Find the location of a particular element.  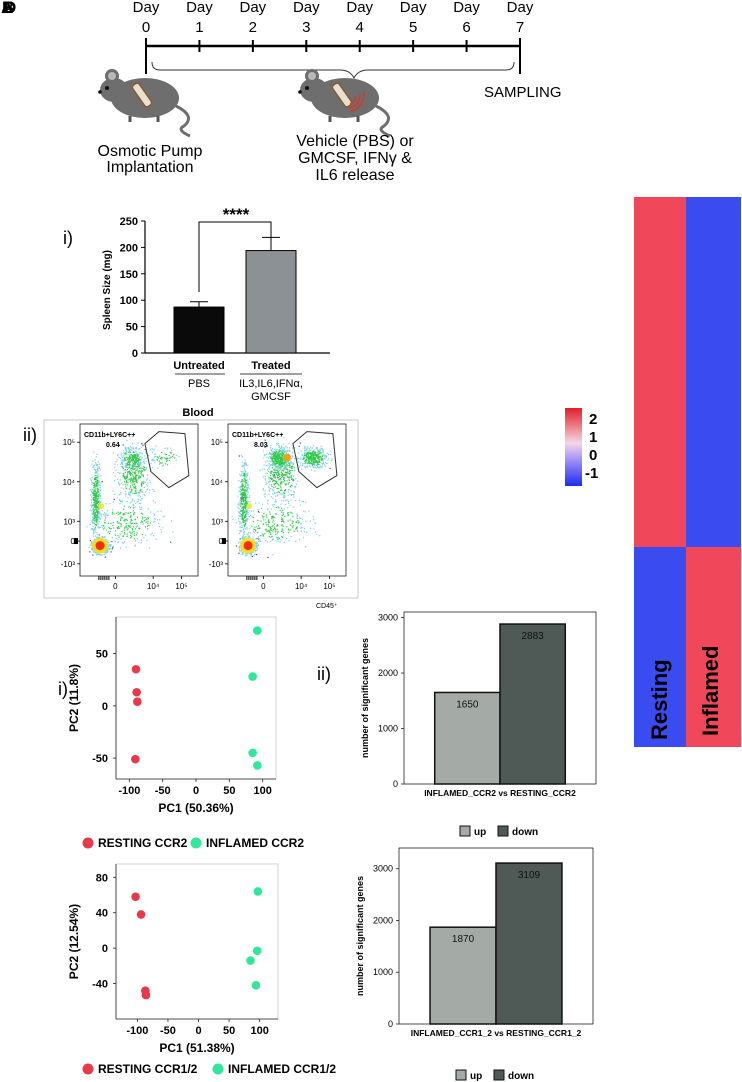

spleen-roman-label: i) is located at coordinates (68, 238).